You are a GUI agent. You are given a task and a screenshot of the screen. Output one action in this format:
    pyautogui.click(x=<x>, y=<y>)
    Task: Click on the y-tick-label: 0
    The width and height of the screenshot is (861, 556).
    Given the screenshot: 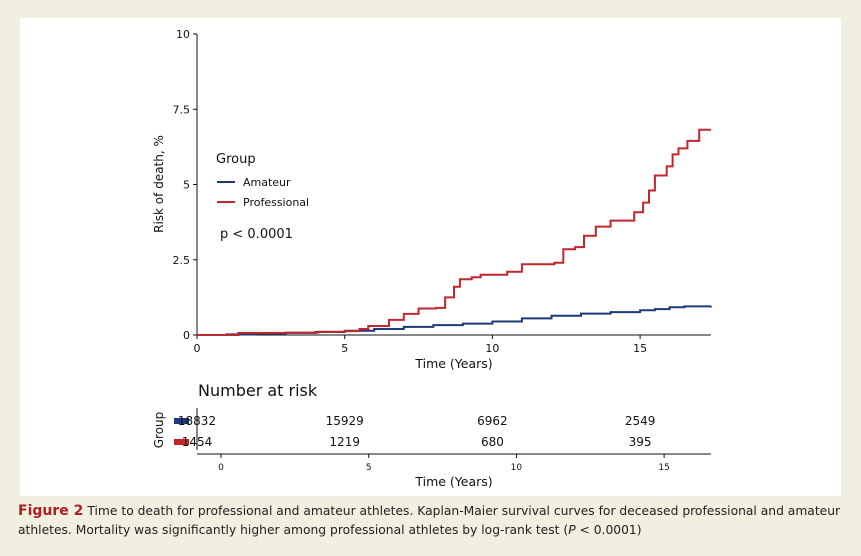 What is the action you would take?
    pyautogui.click(x=186, y=335)
    